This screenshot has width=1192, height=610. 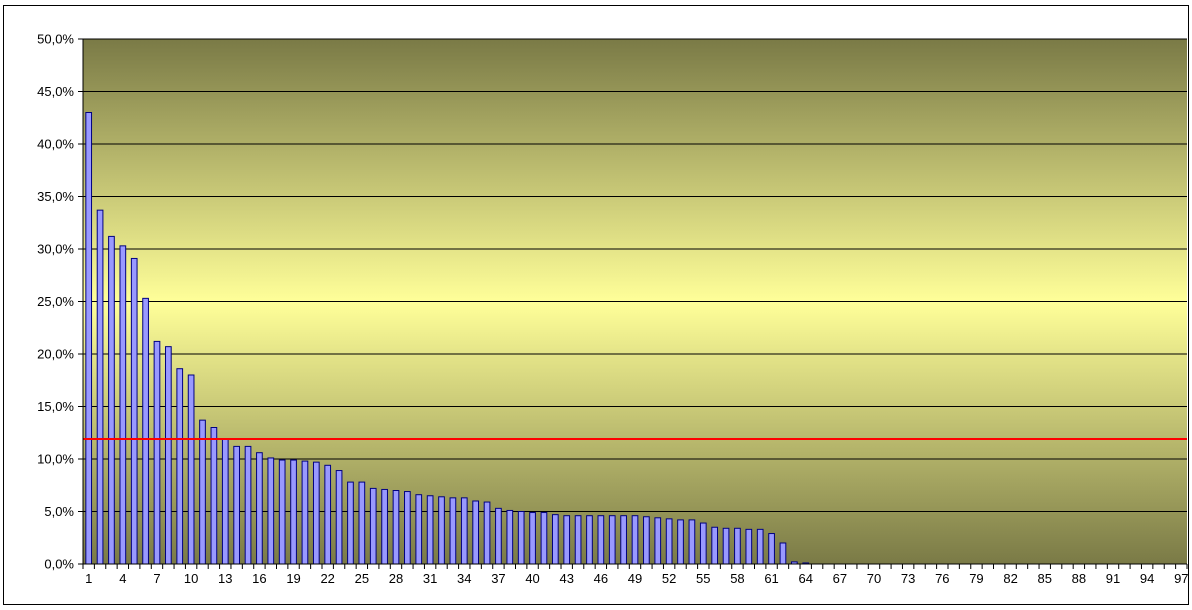 What do you see at coordinates (59, 511) in the screenshot?
I see `y-tick-label: 5,0%` at bounding box center [59, 511].